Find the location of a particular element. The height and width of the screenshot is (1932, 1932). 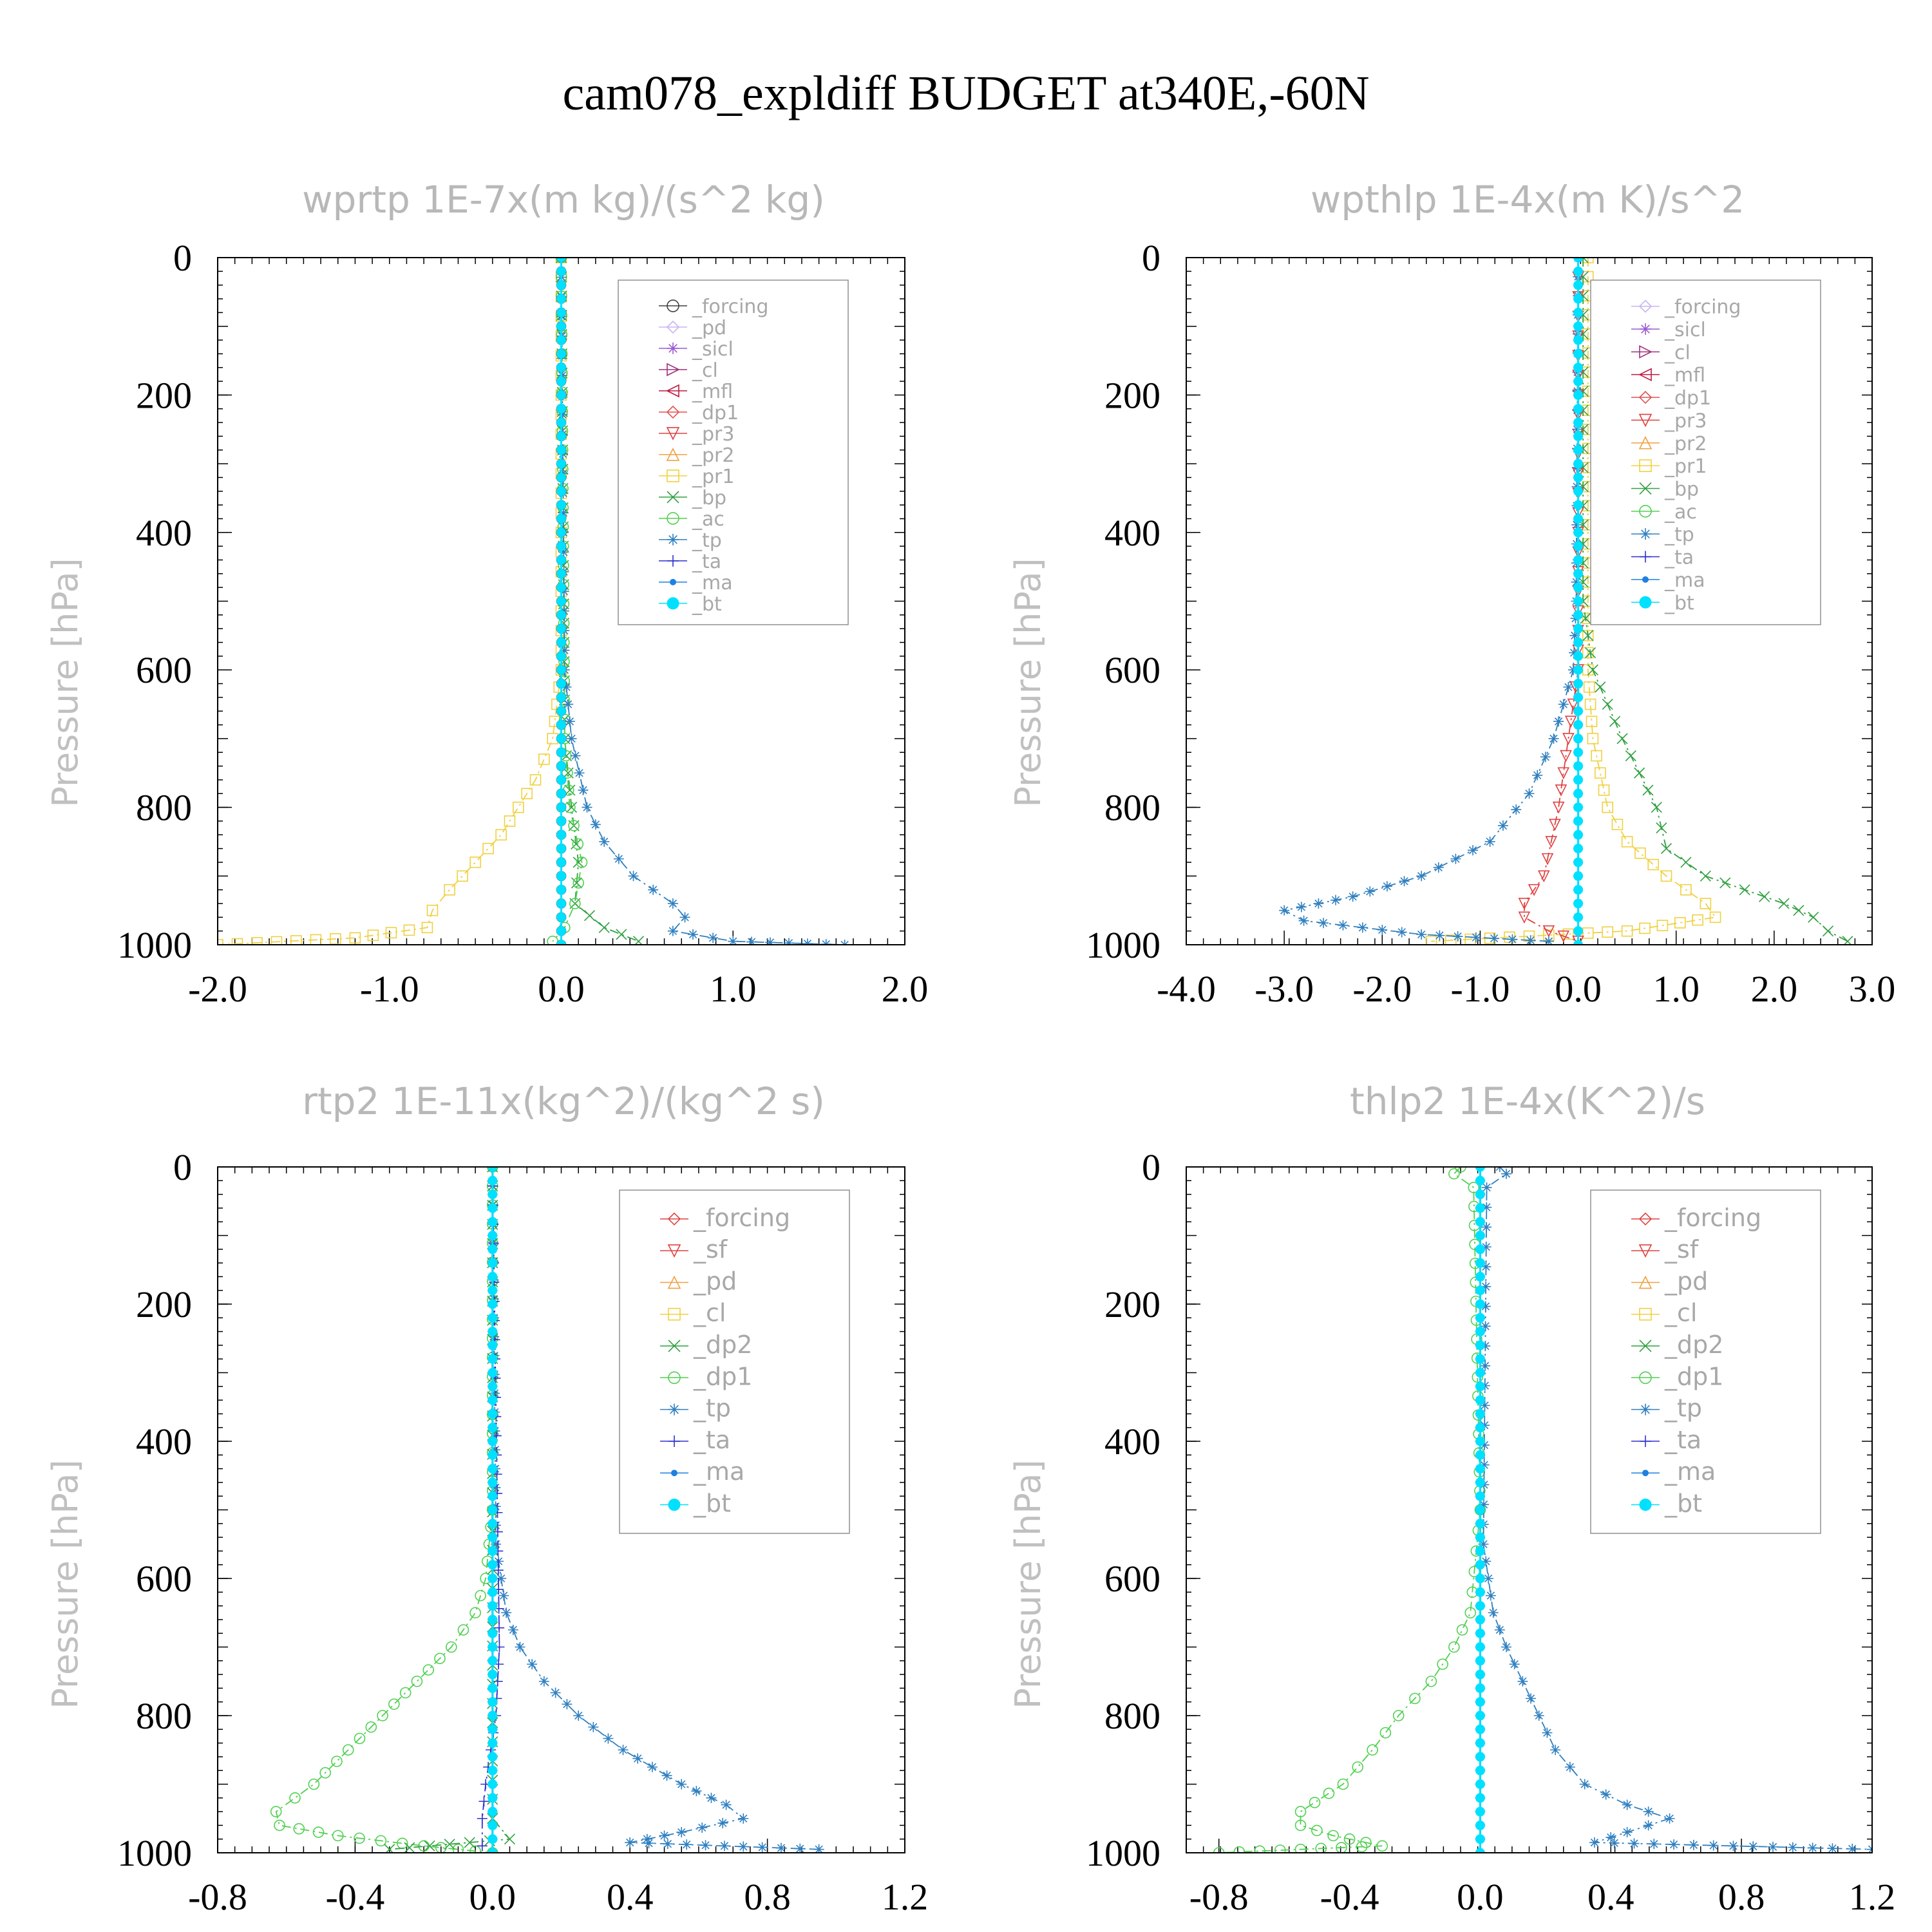

y-tick-label: 400 is located at coordinates (164, 1442).